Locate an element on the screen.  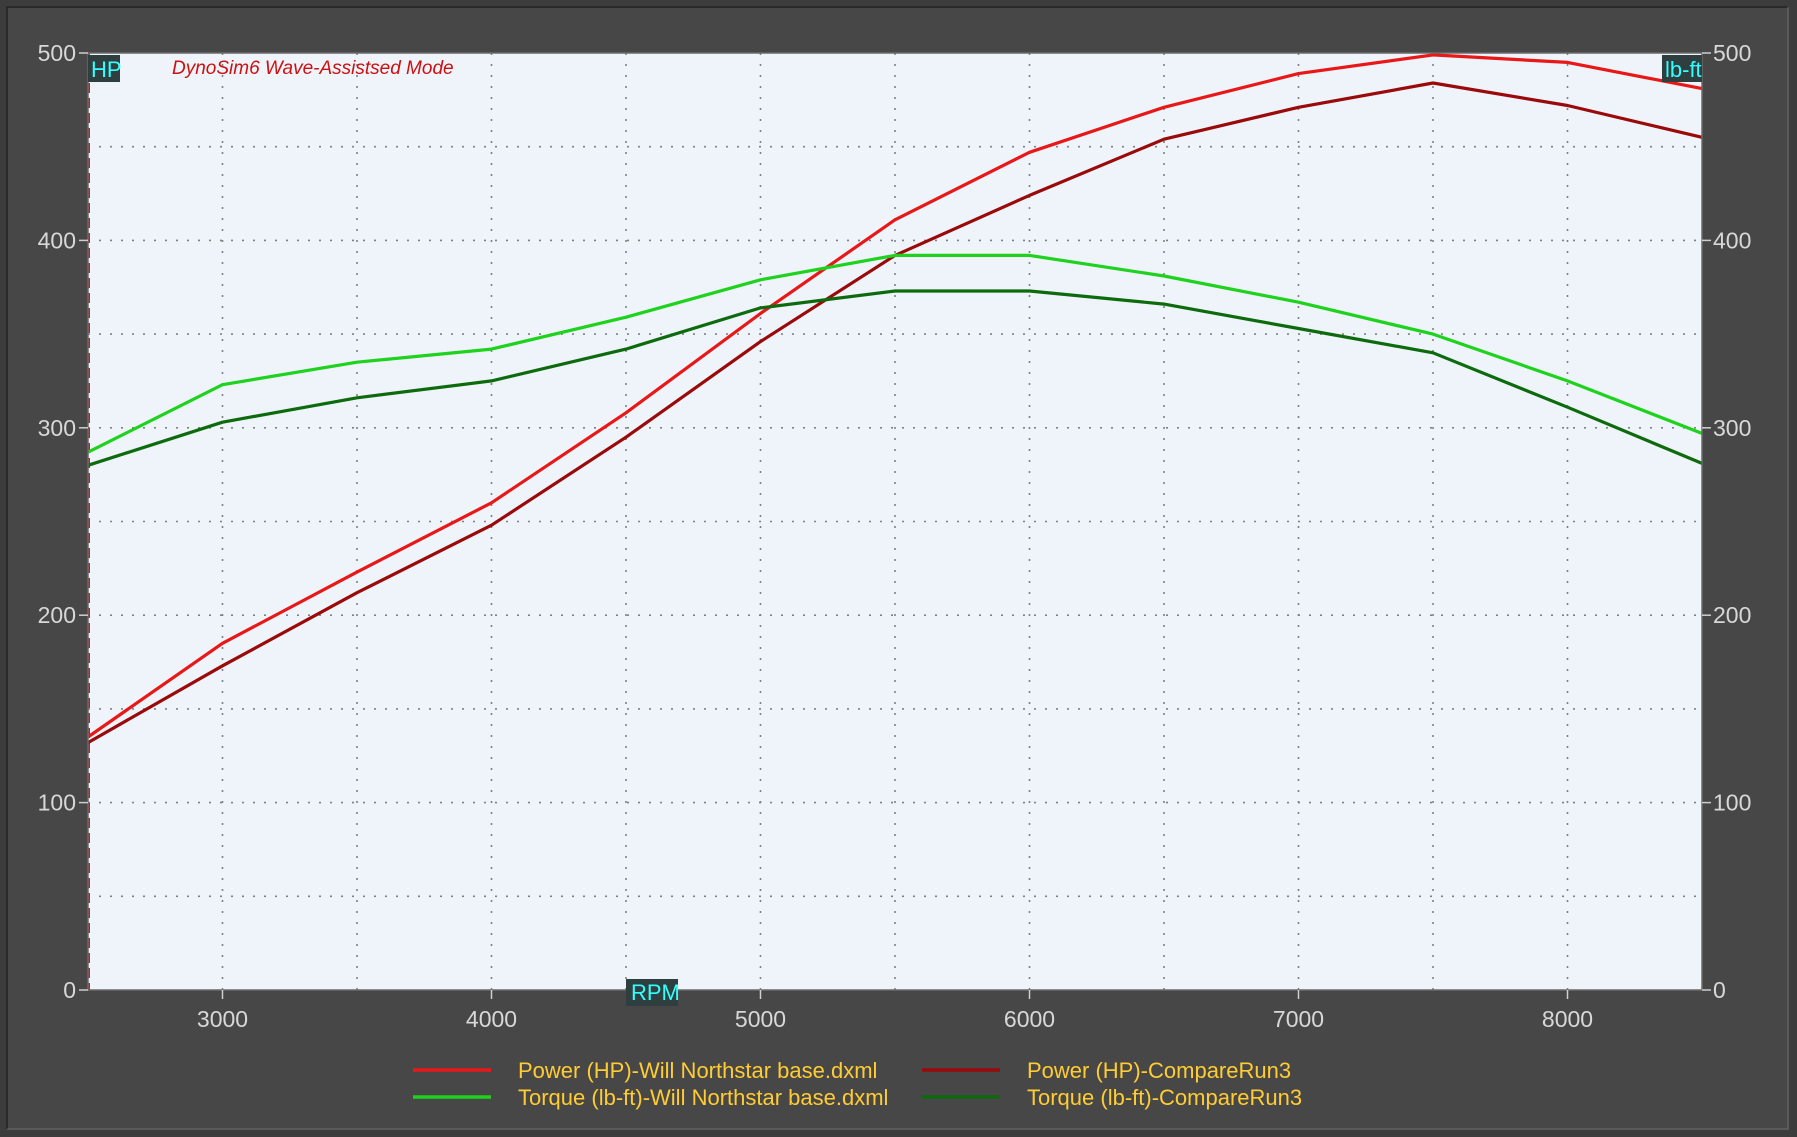
left-y-tick-label: 400 is located at coordinates (57, 240).